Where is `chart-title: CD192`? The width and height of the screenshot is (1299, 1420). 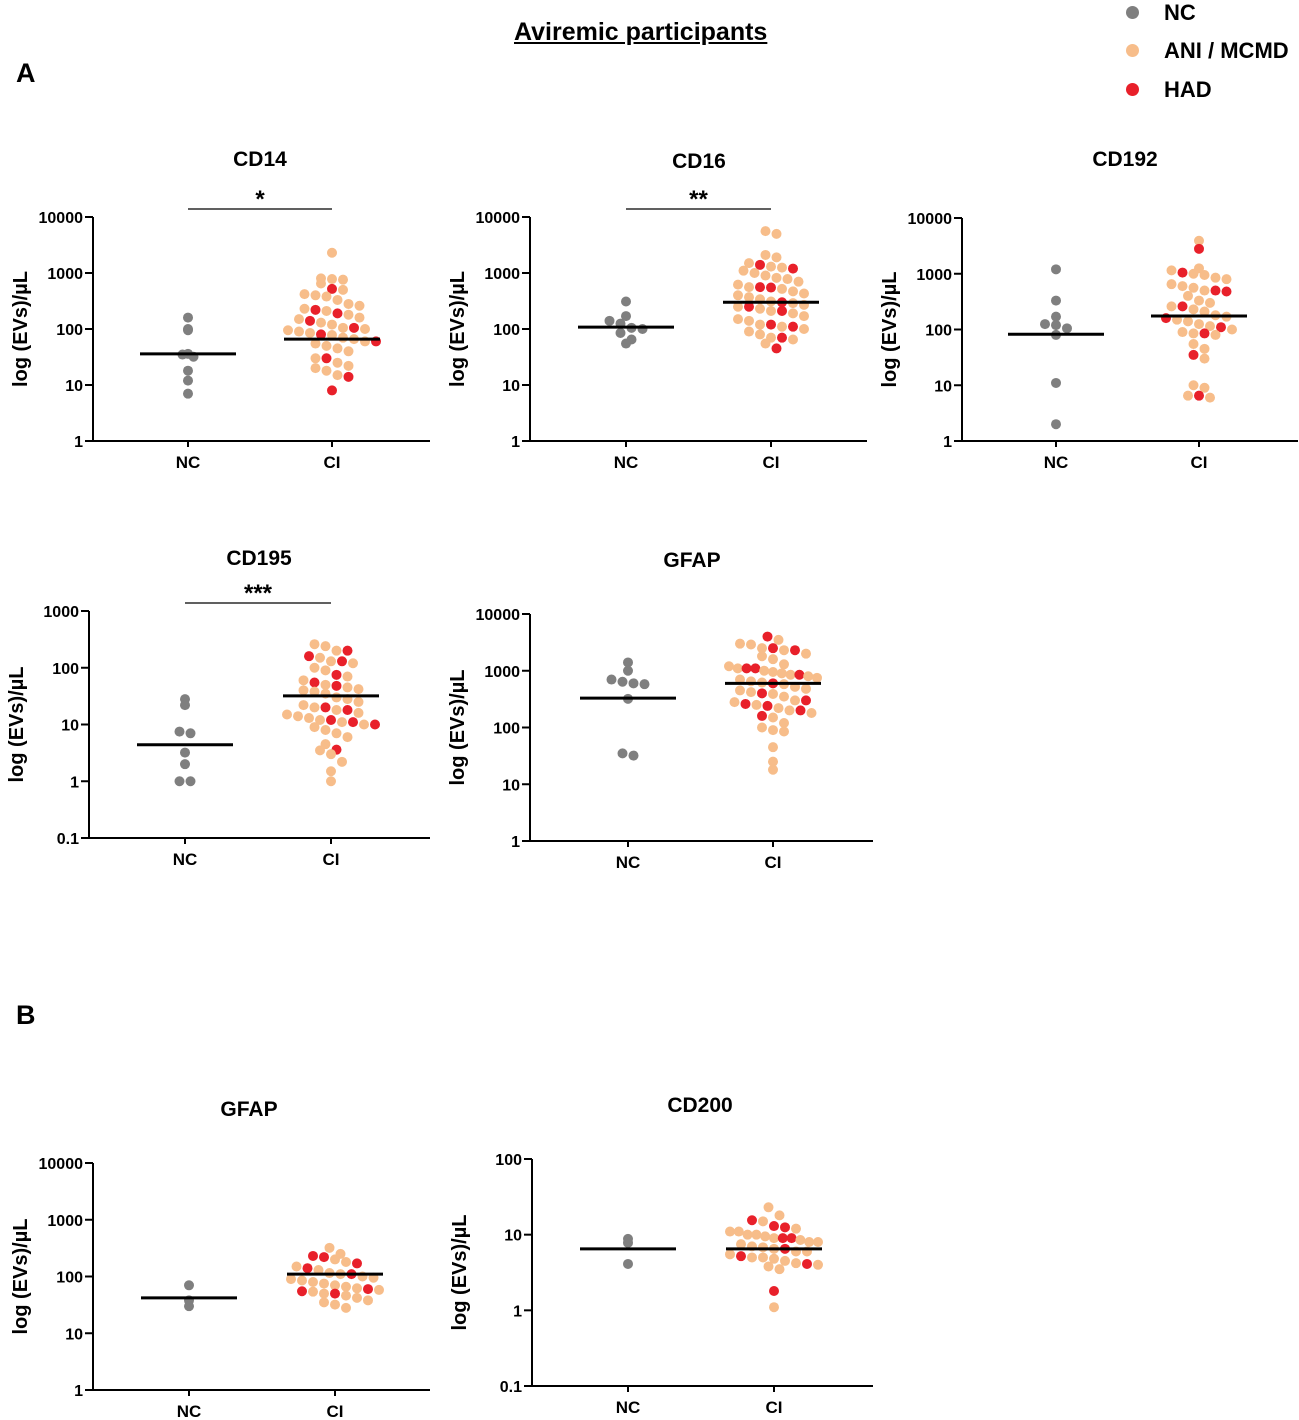
chart-title: CD192 is located at coordinates (1124, 159).